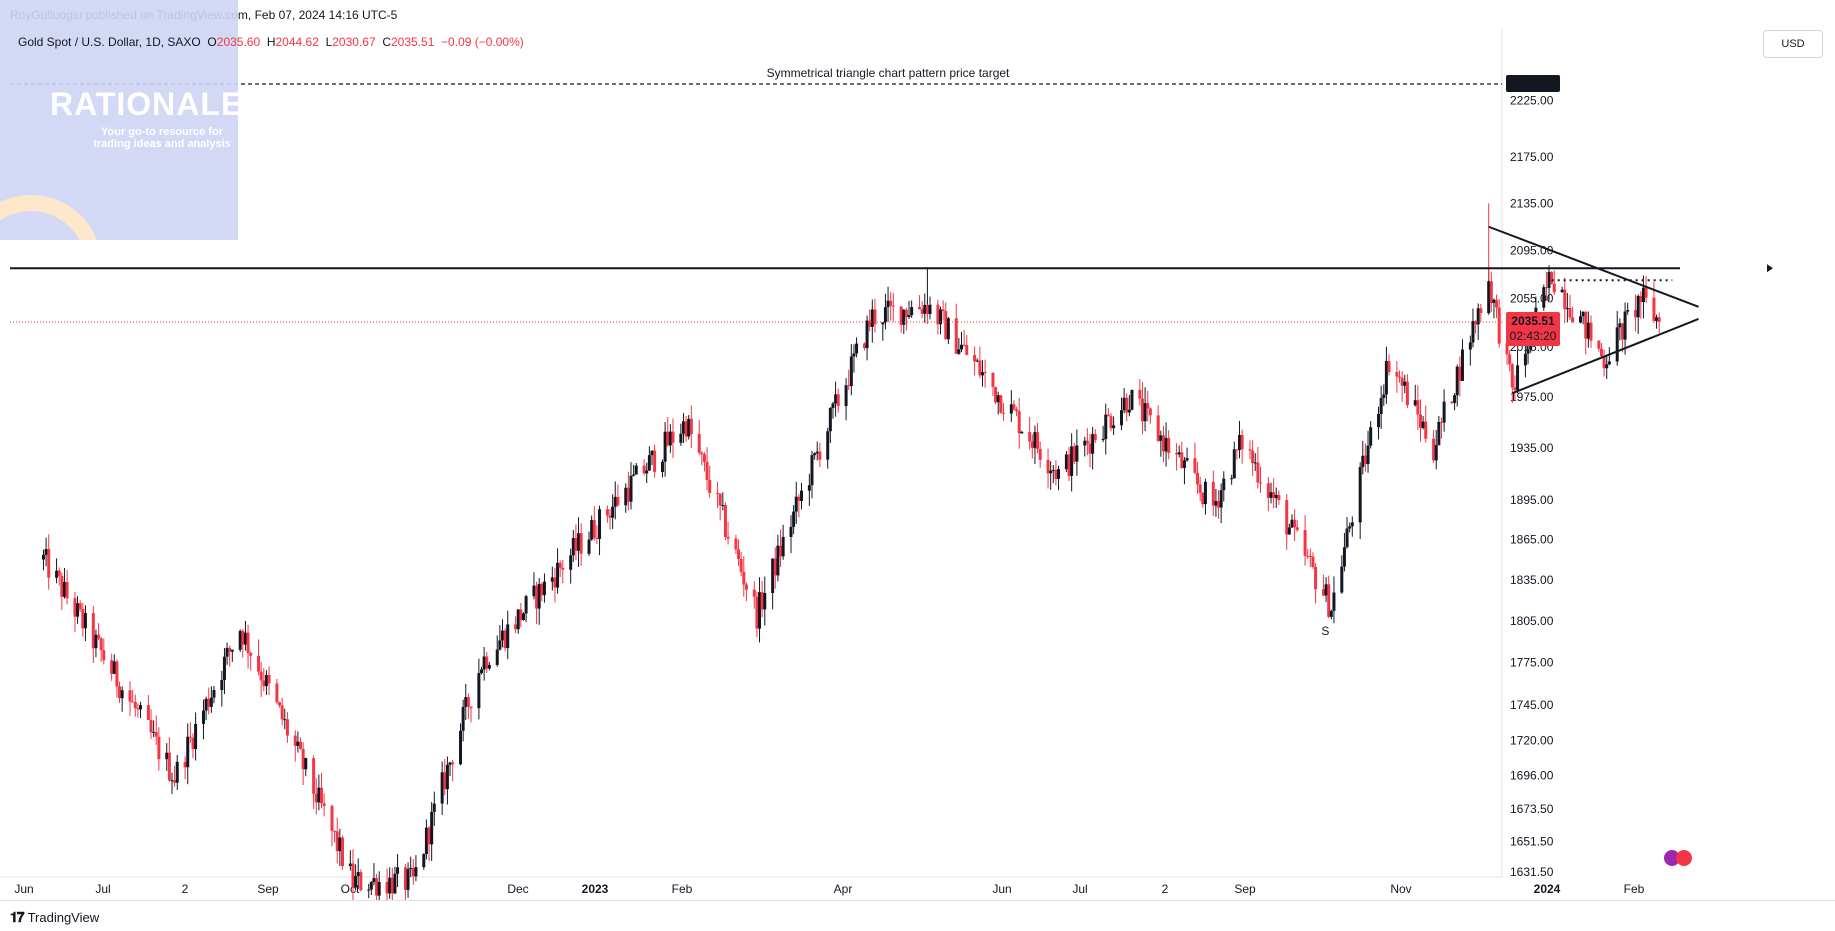 The width and height of the screenshot is (1835, 931). What do you see at coordinates (51, 217) in the screenshot?
I see `watermark-circle-decoration` at bounding box center [51, 217].